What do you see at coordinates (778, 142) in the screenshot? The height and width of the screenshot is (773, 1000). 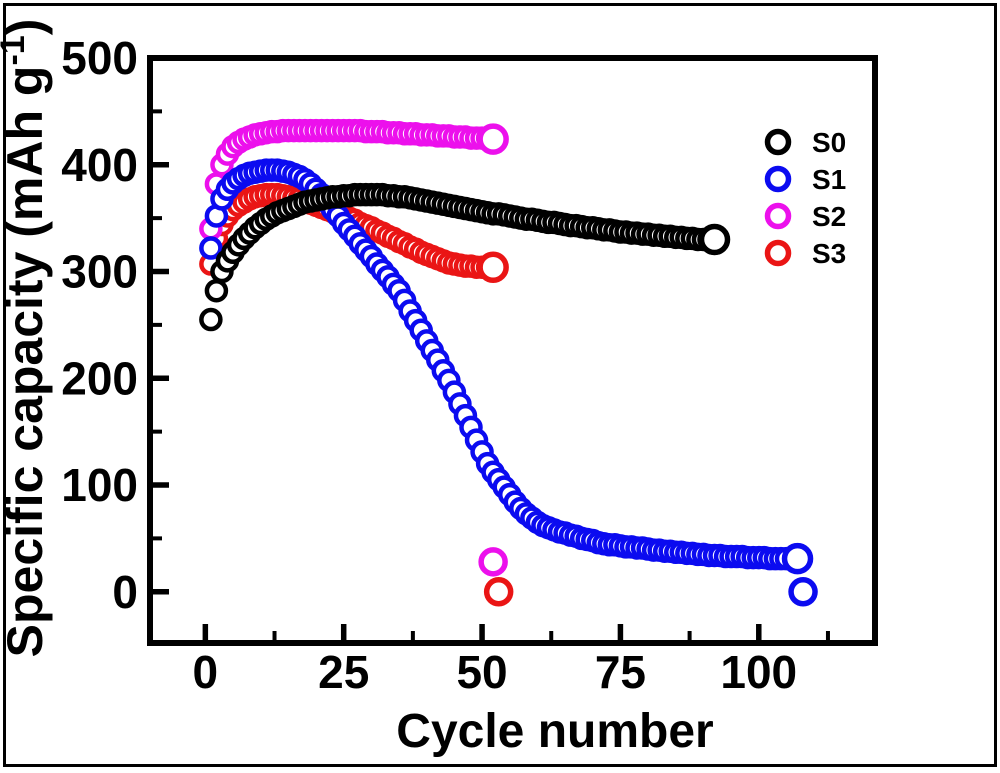 I see `legend-marker-S0` at bounding box center [778, 142].